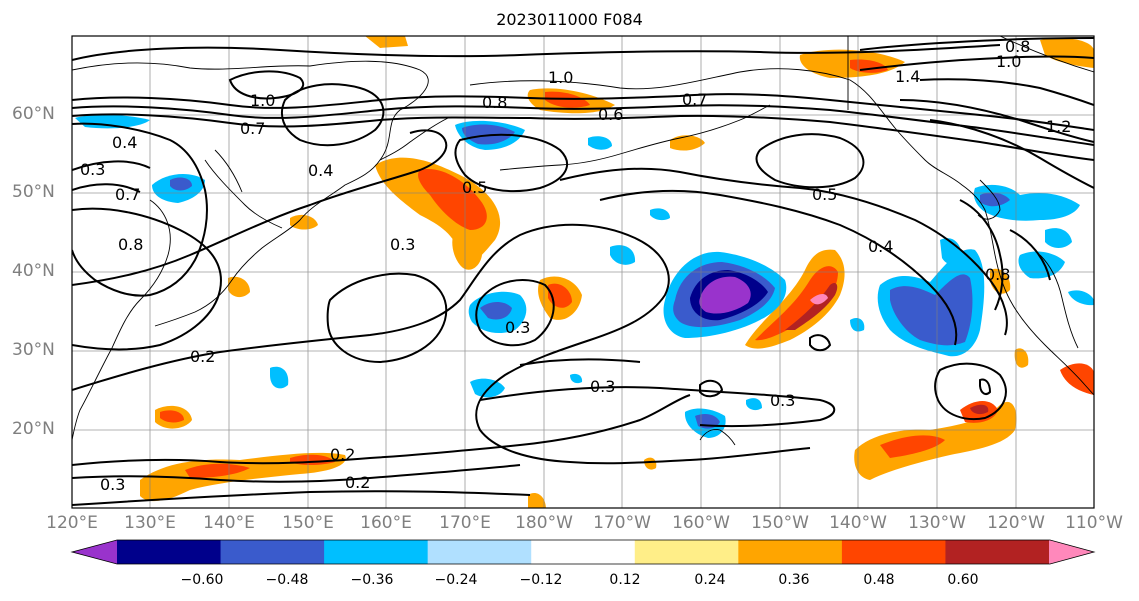 The image size is (1139, 601). I want to click on lon-label-160w: 160°W, so click(701, 523).